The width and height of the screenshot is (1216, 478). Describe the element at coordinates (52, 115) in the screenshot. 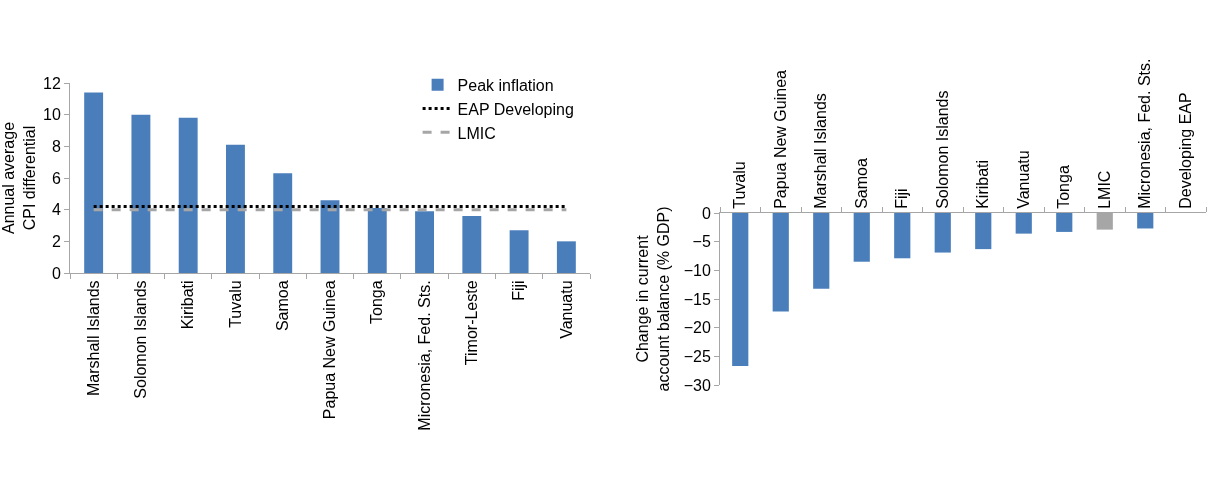

I see `y-tick-label: 10` at that location.